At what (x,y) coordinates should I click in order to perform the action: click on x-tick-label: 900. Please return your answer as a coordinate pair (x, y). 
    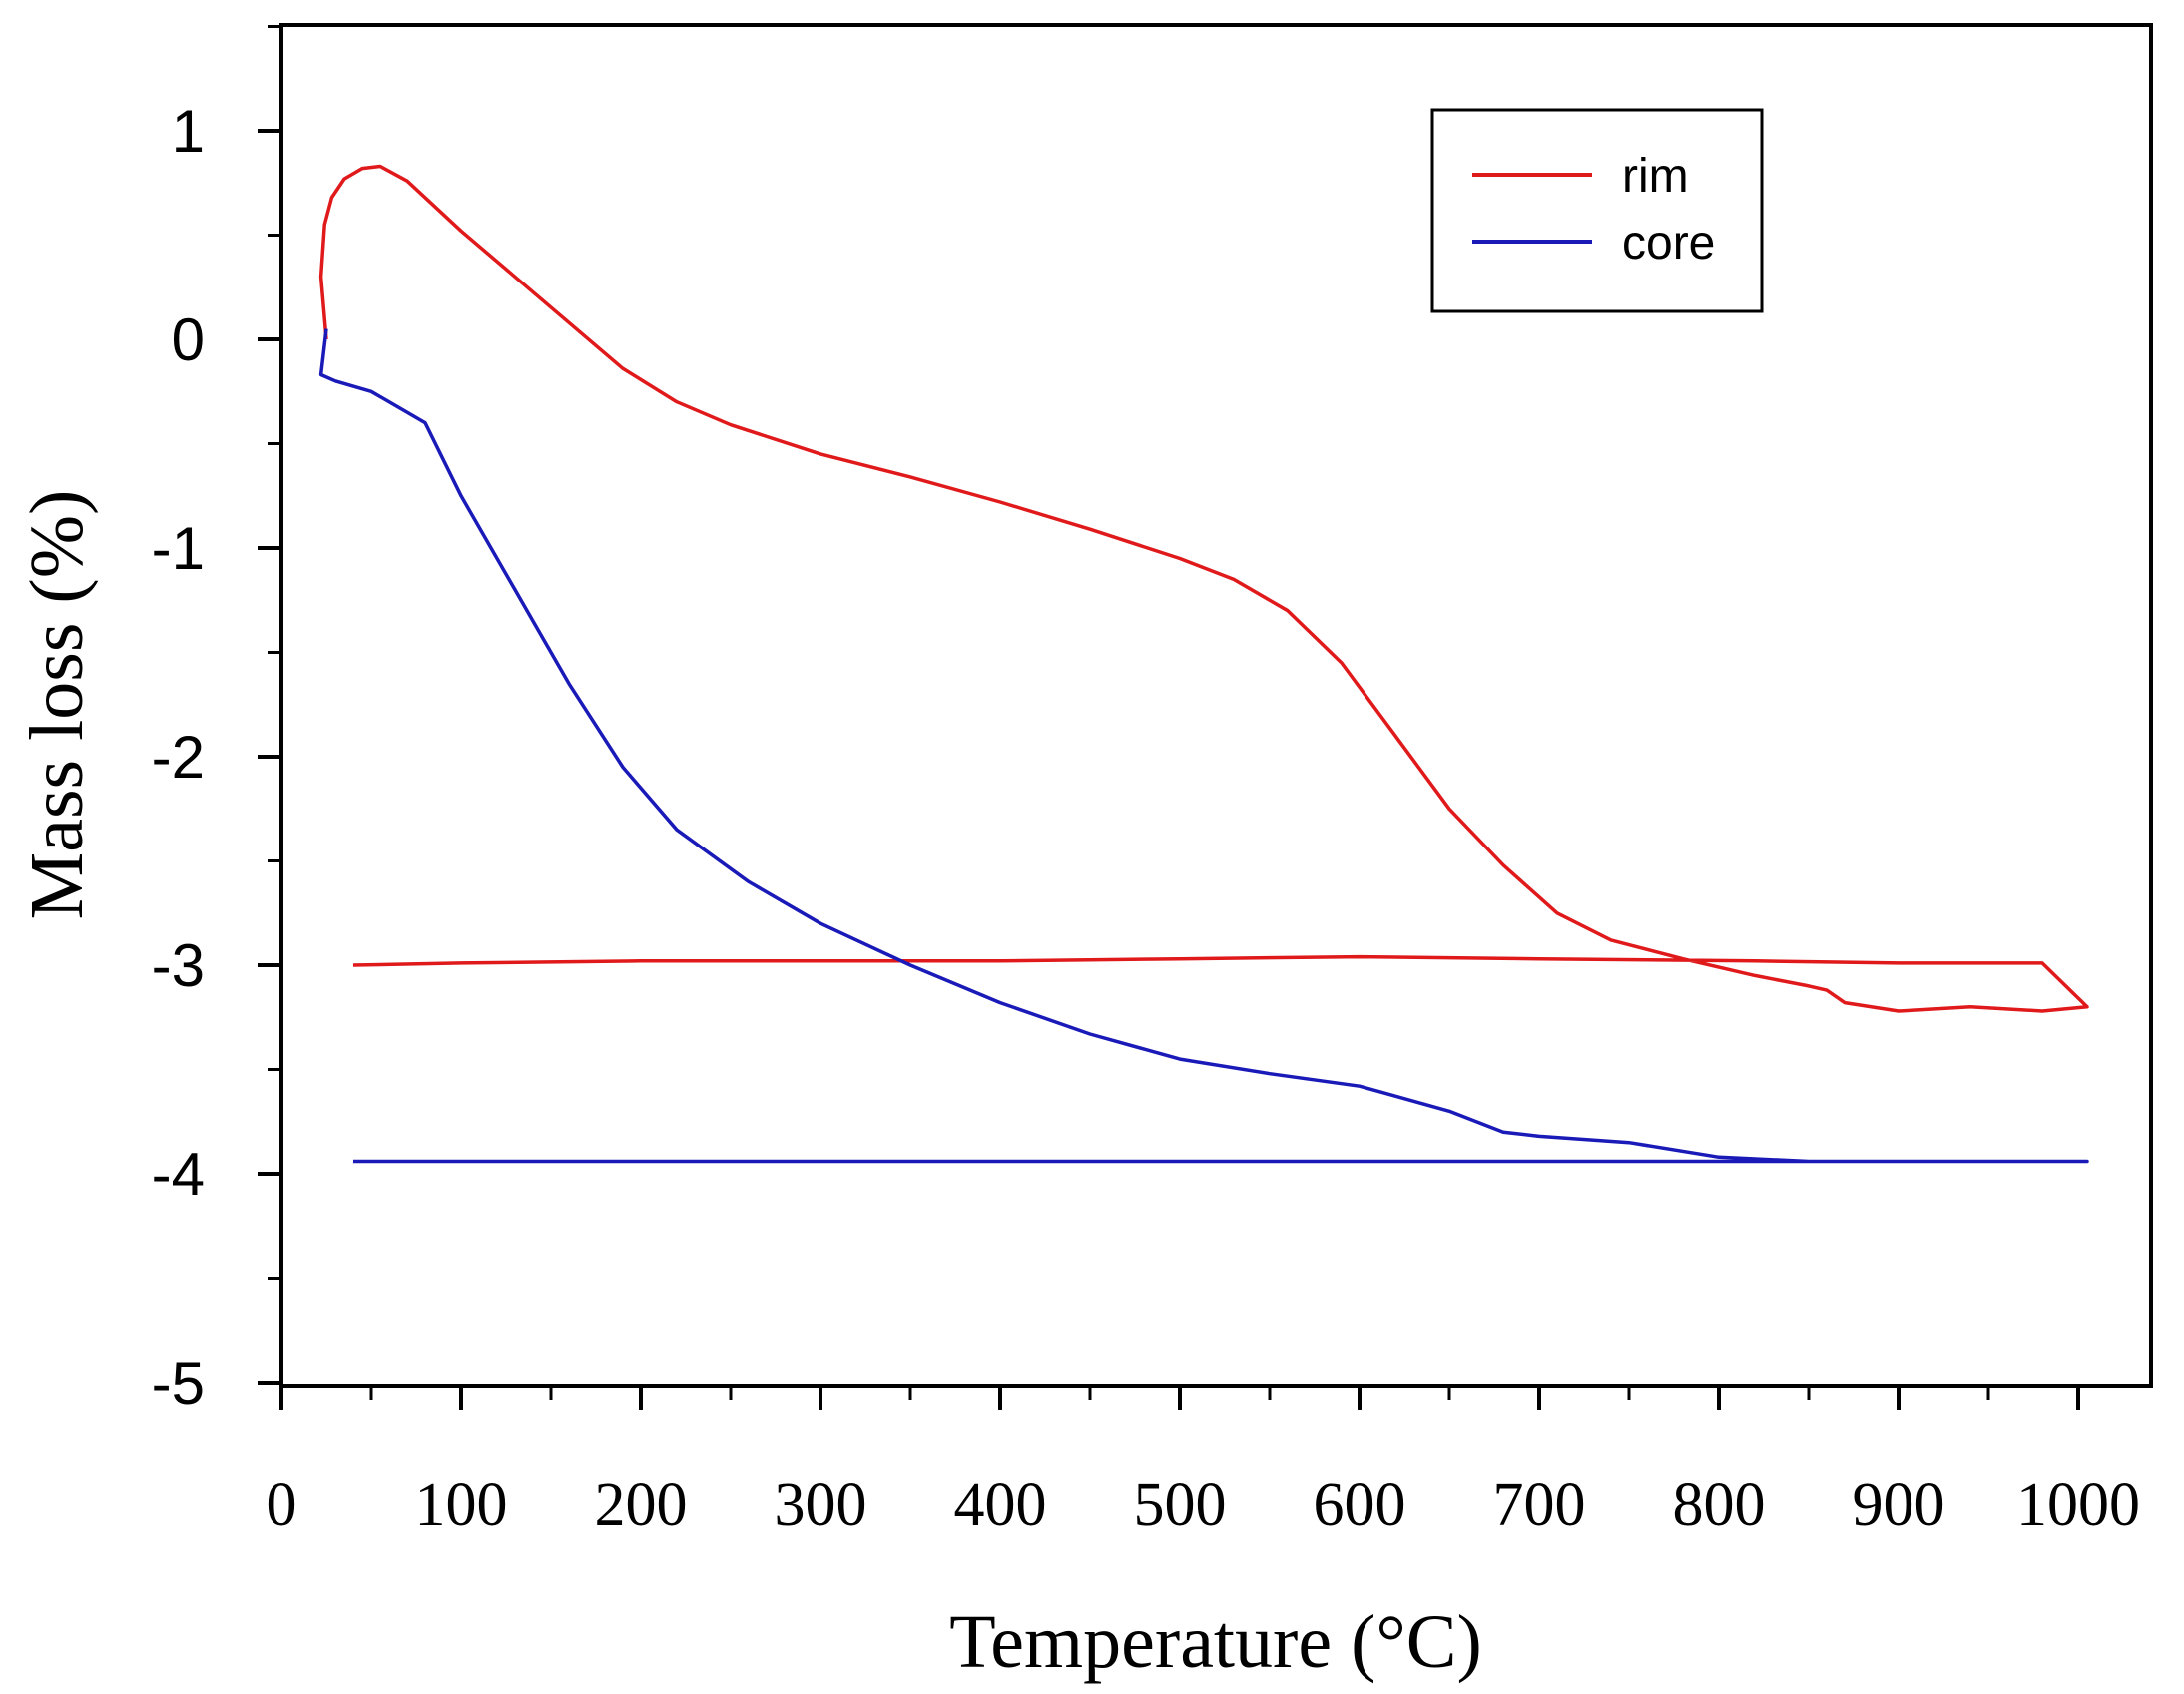
    Looking at the image, I should click on (1899, 1505).